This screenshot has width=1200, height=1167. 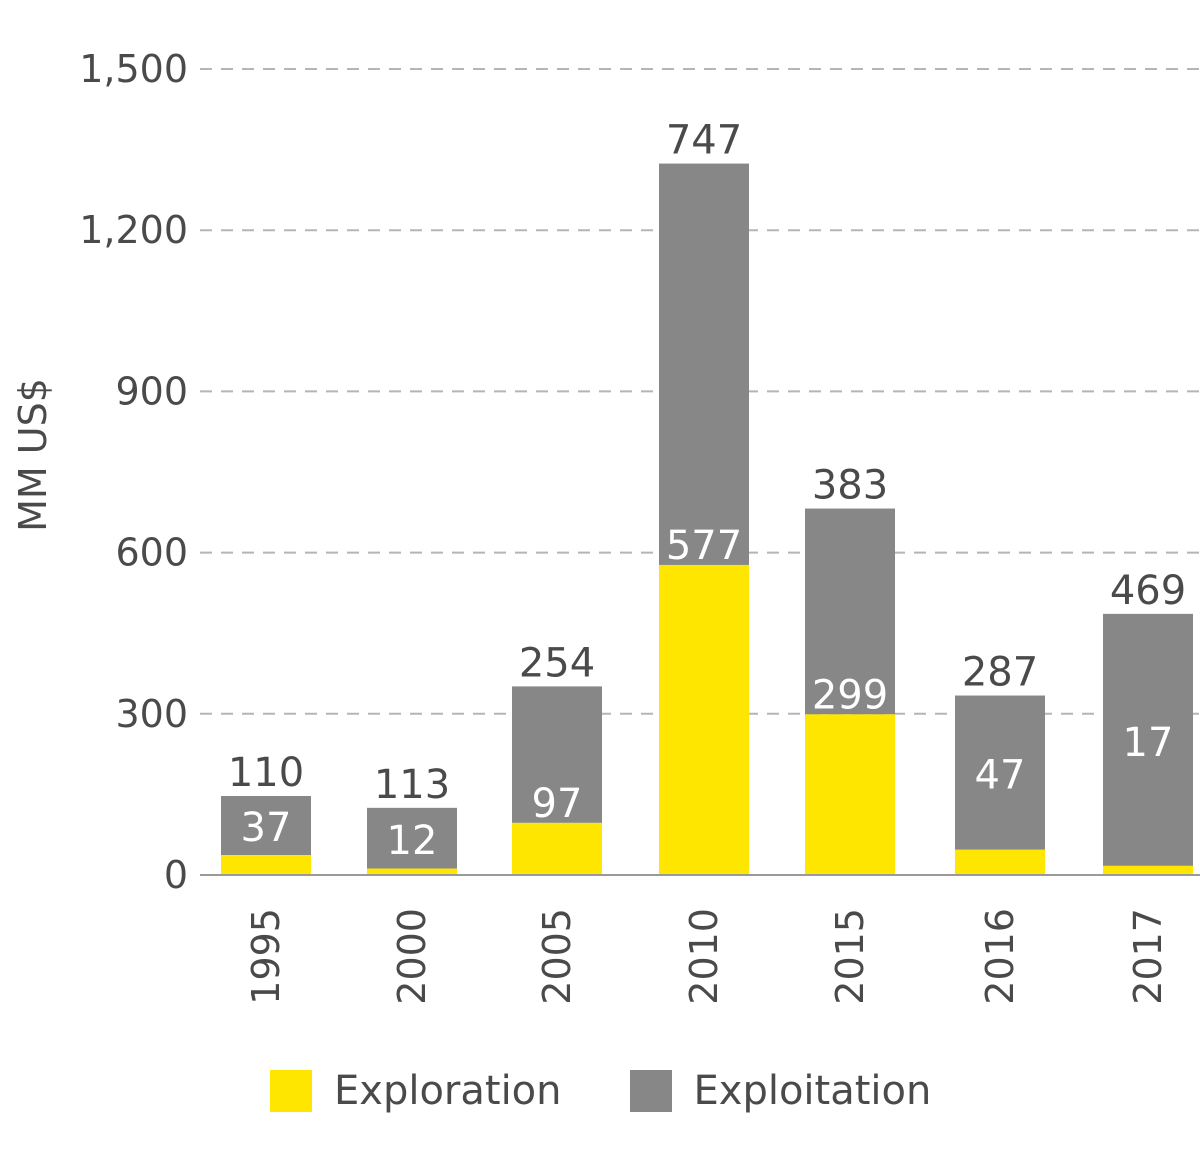 I want to click on bar-exploration-2016, so click(x=1000, y=862).